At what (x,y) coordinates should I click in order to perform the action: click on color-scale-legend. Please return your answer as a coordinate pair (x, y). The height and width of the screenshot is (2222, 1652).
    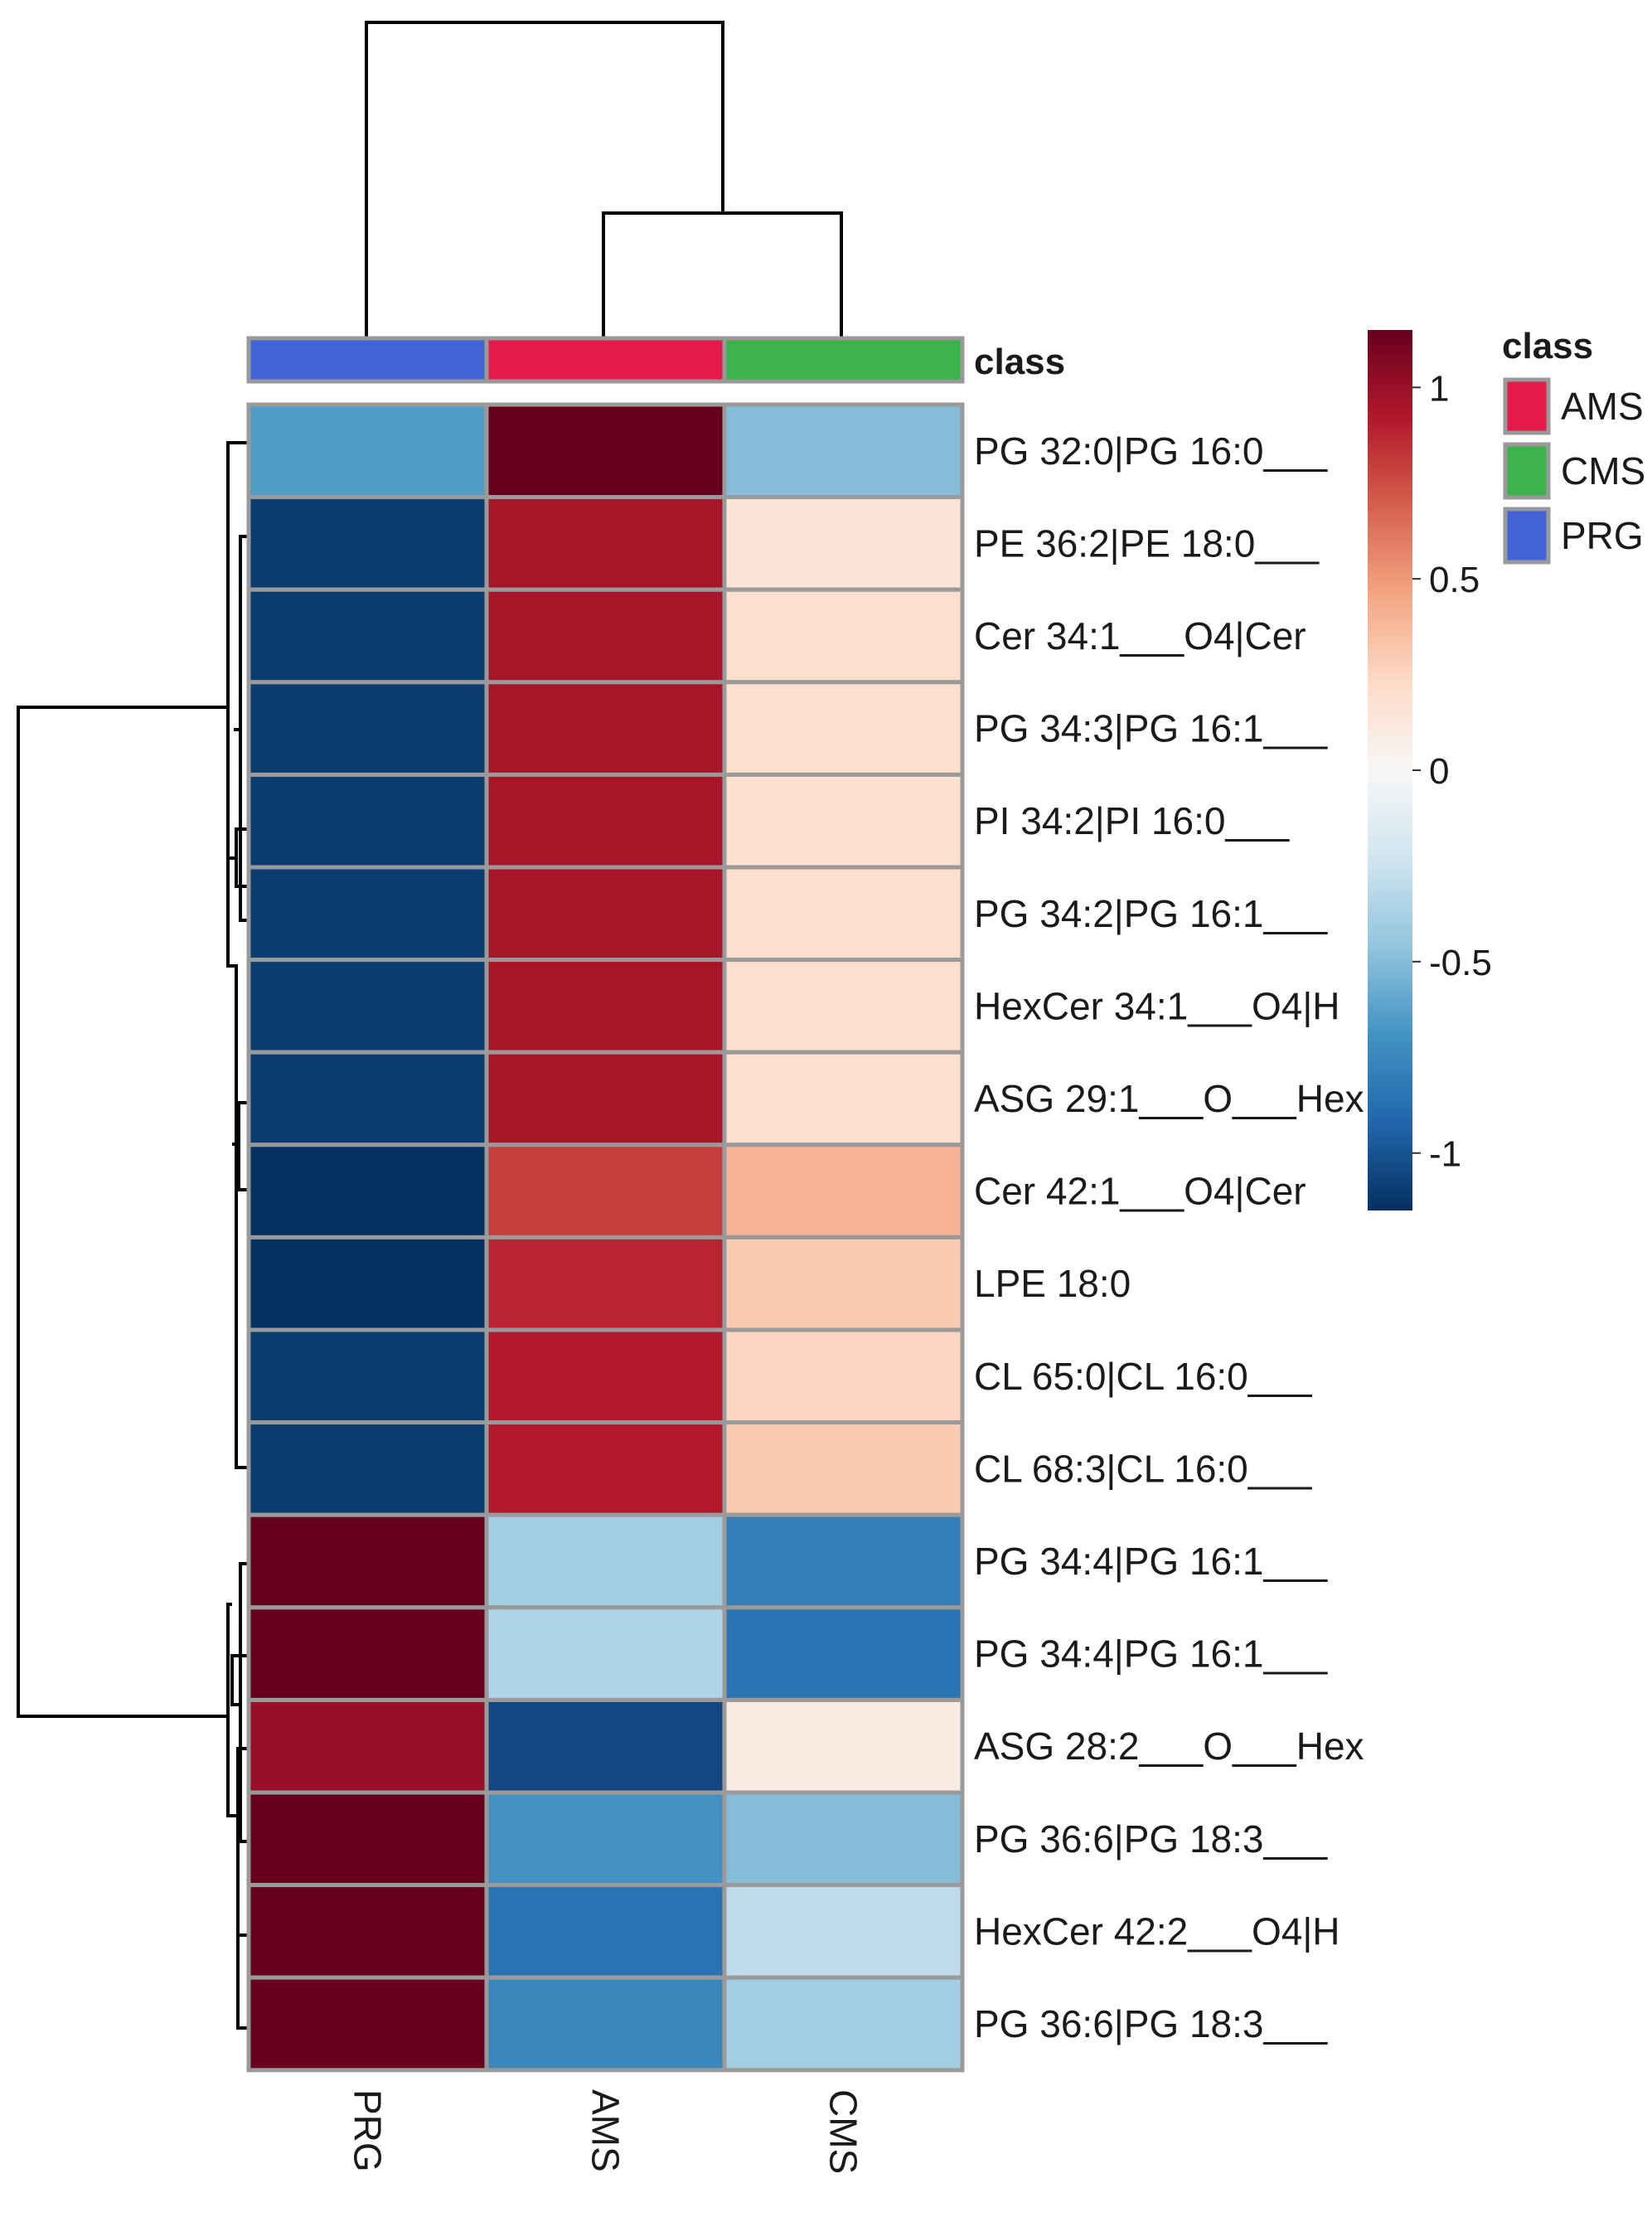
    Looking at the image, I should click on (1390, 770).